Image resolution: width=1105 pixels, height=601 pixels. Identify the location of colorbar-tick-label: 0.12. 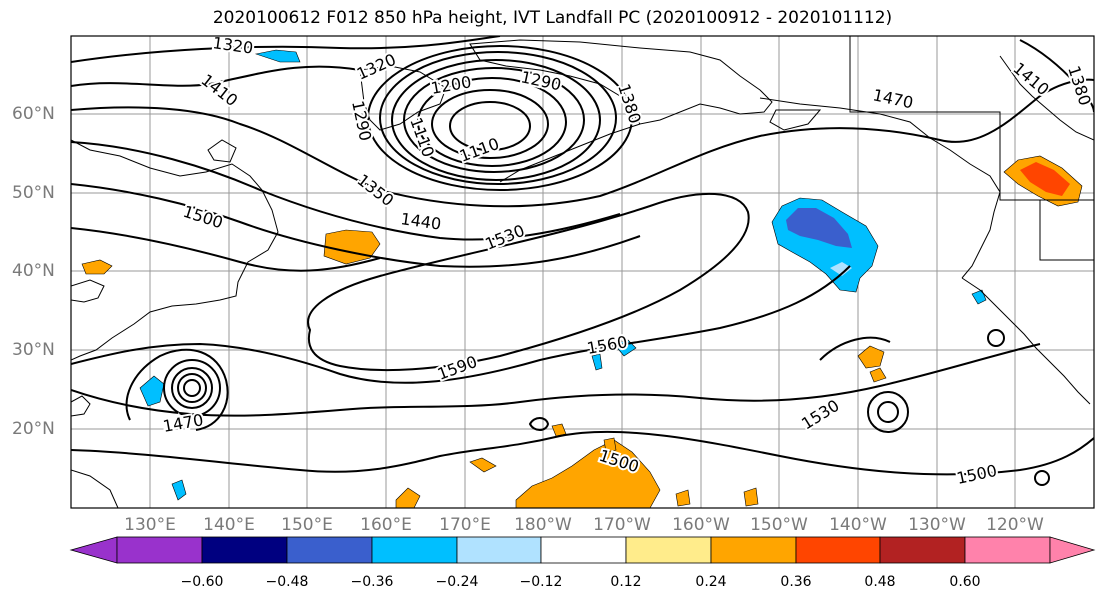
(626, 582).